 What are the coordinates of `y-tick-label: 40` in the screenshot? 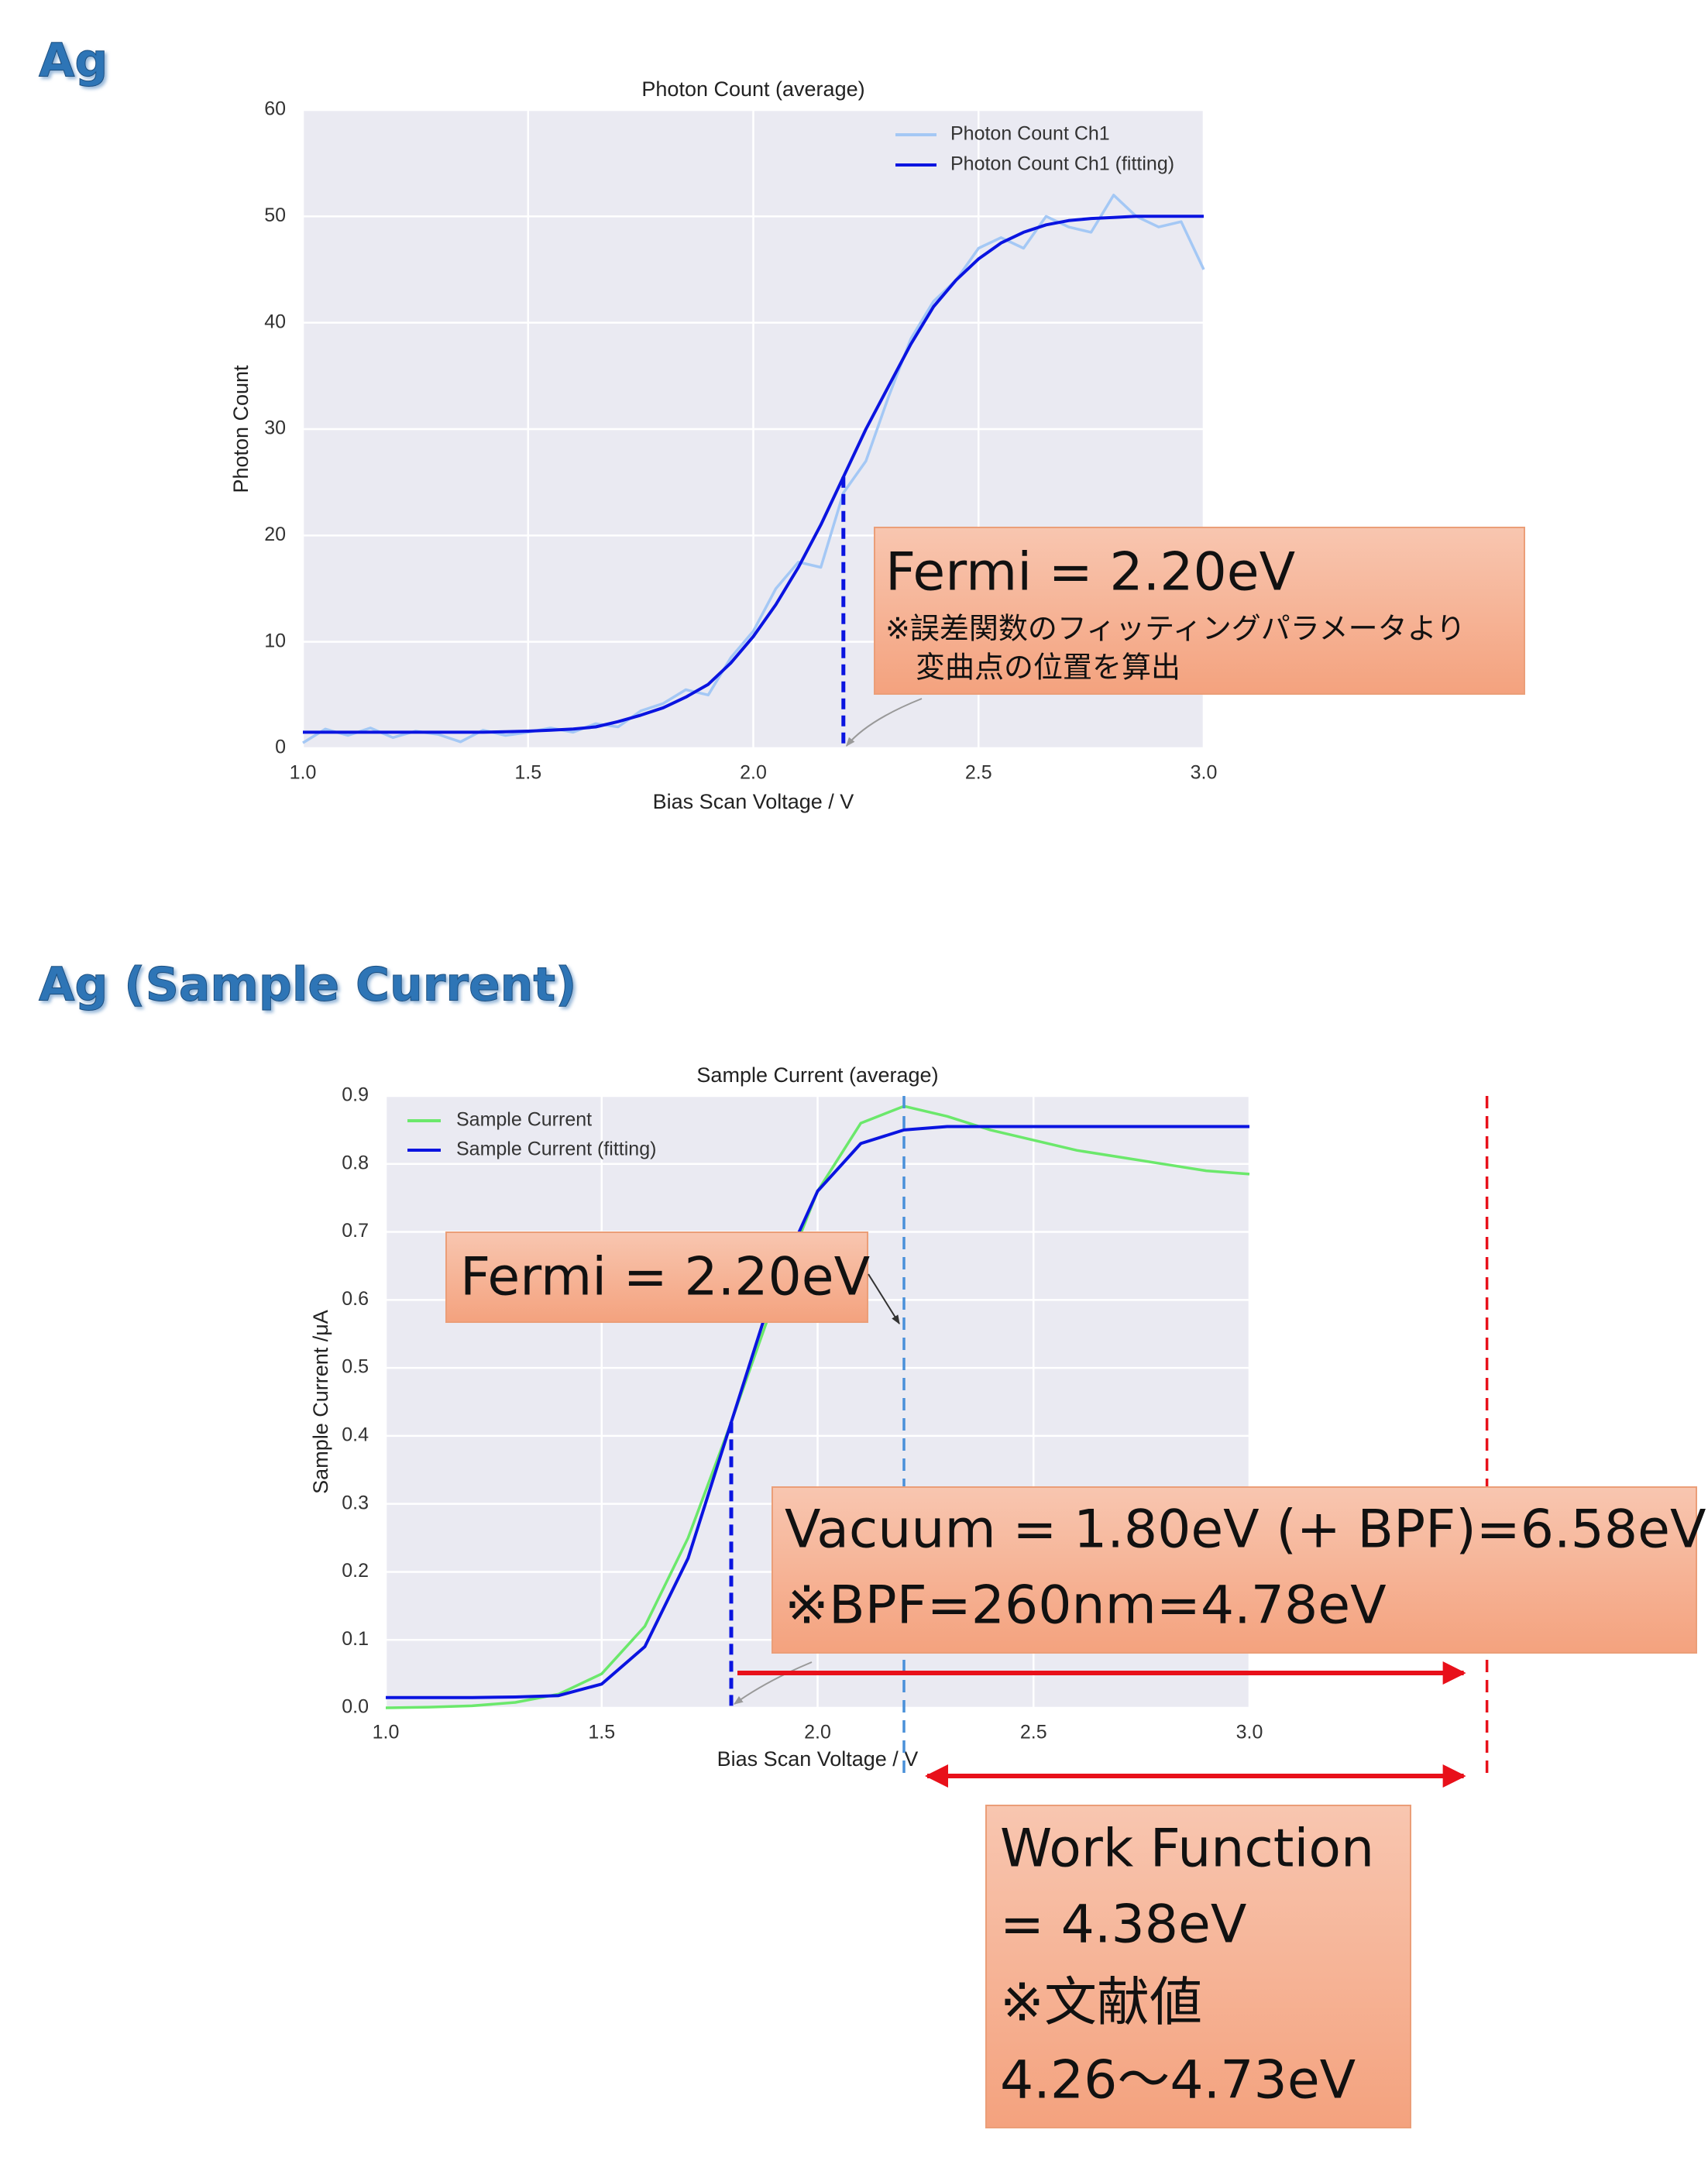 It's located at (275, 321).